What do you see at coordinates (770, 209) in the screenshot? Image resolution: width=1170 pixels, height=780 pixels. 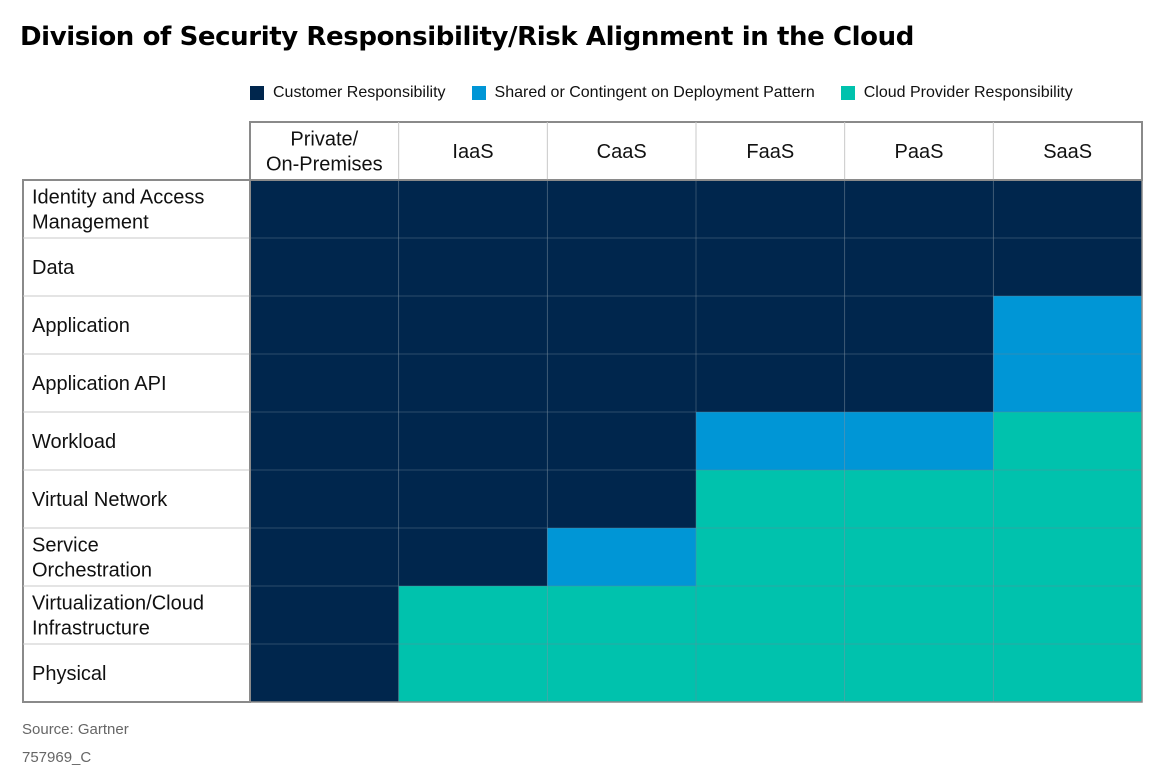 I see `matrix-cell-r0-c3` at bounding box center [770, 209].